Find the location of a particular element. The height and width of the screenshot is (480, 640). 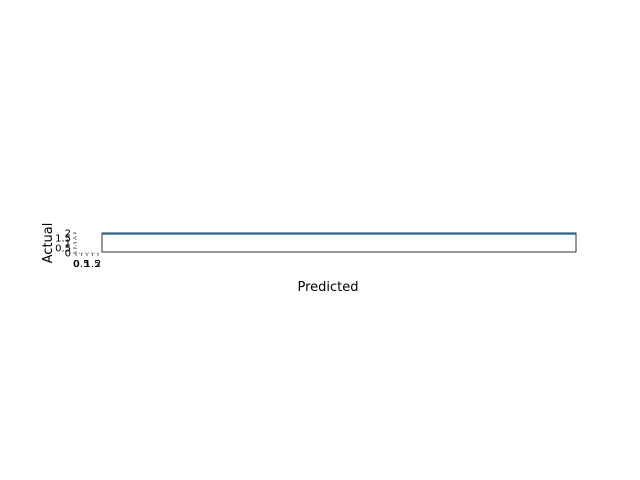

x-tick-label-4: 2 is located at coordinates (98, 264).